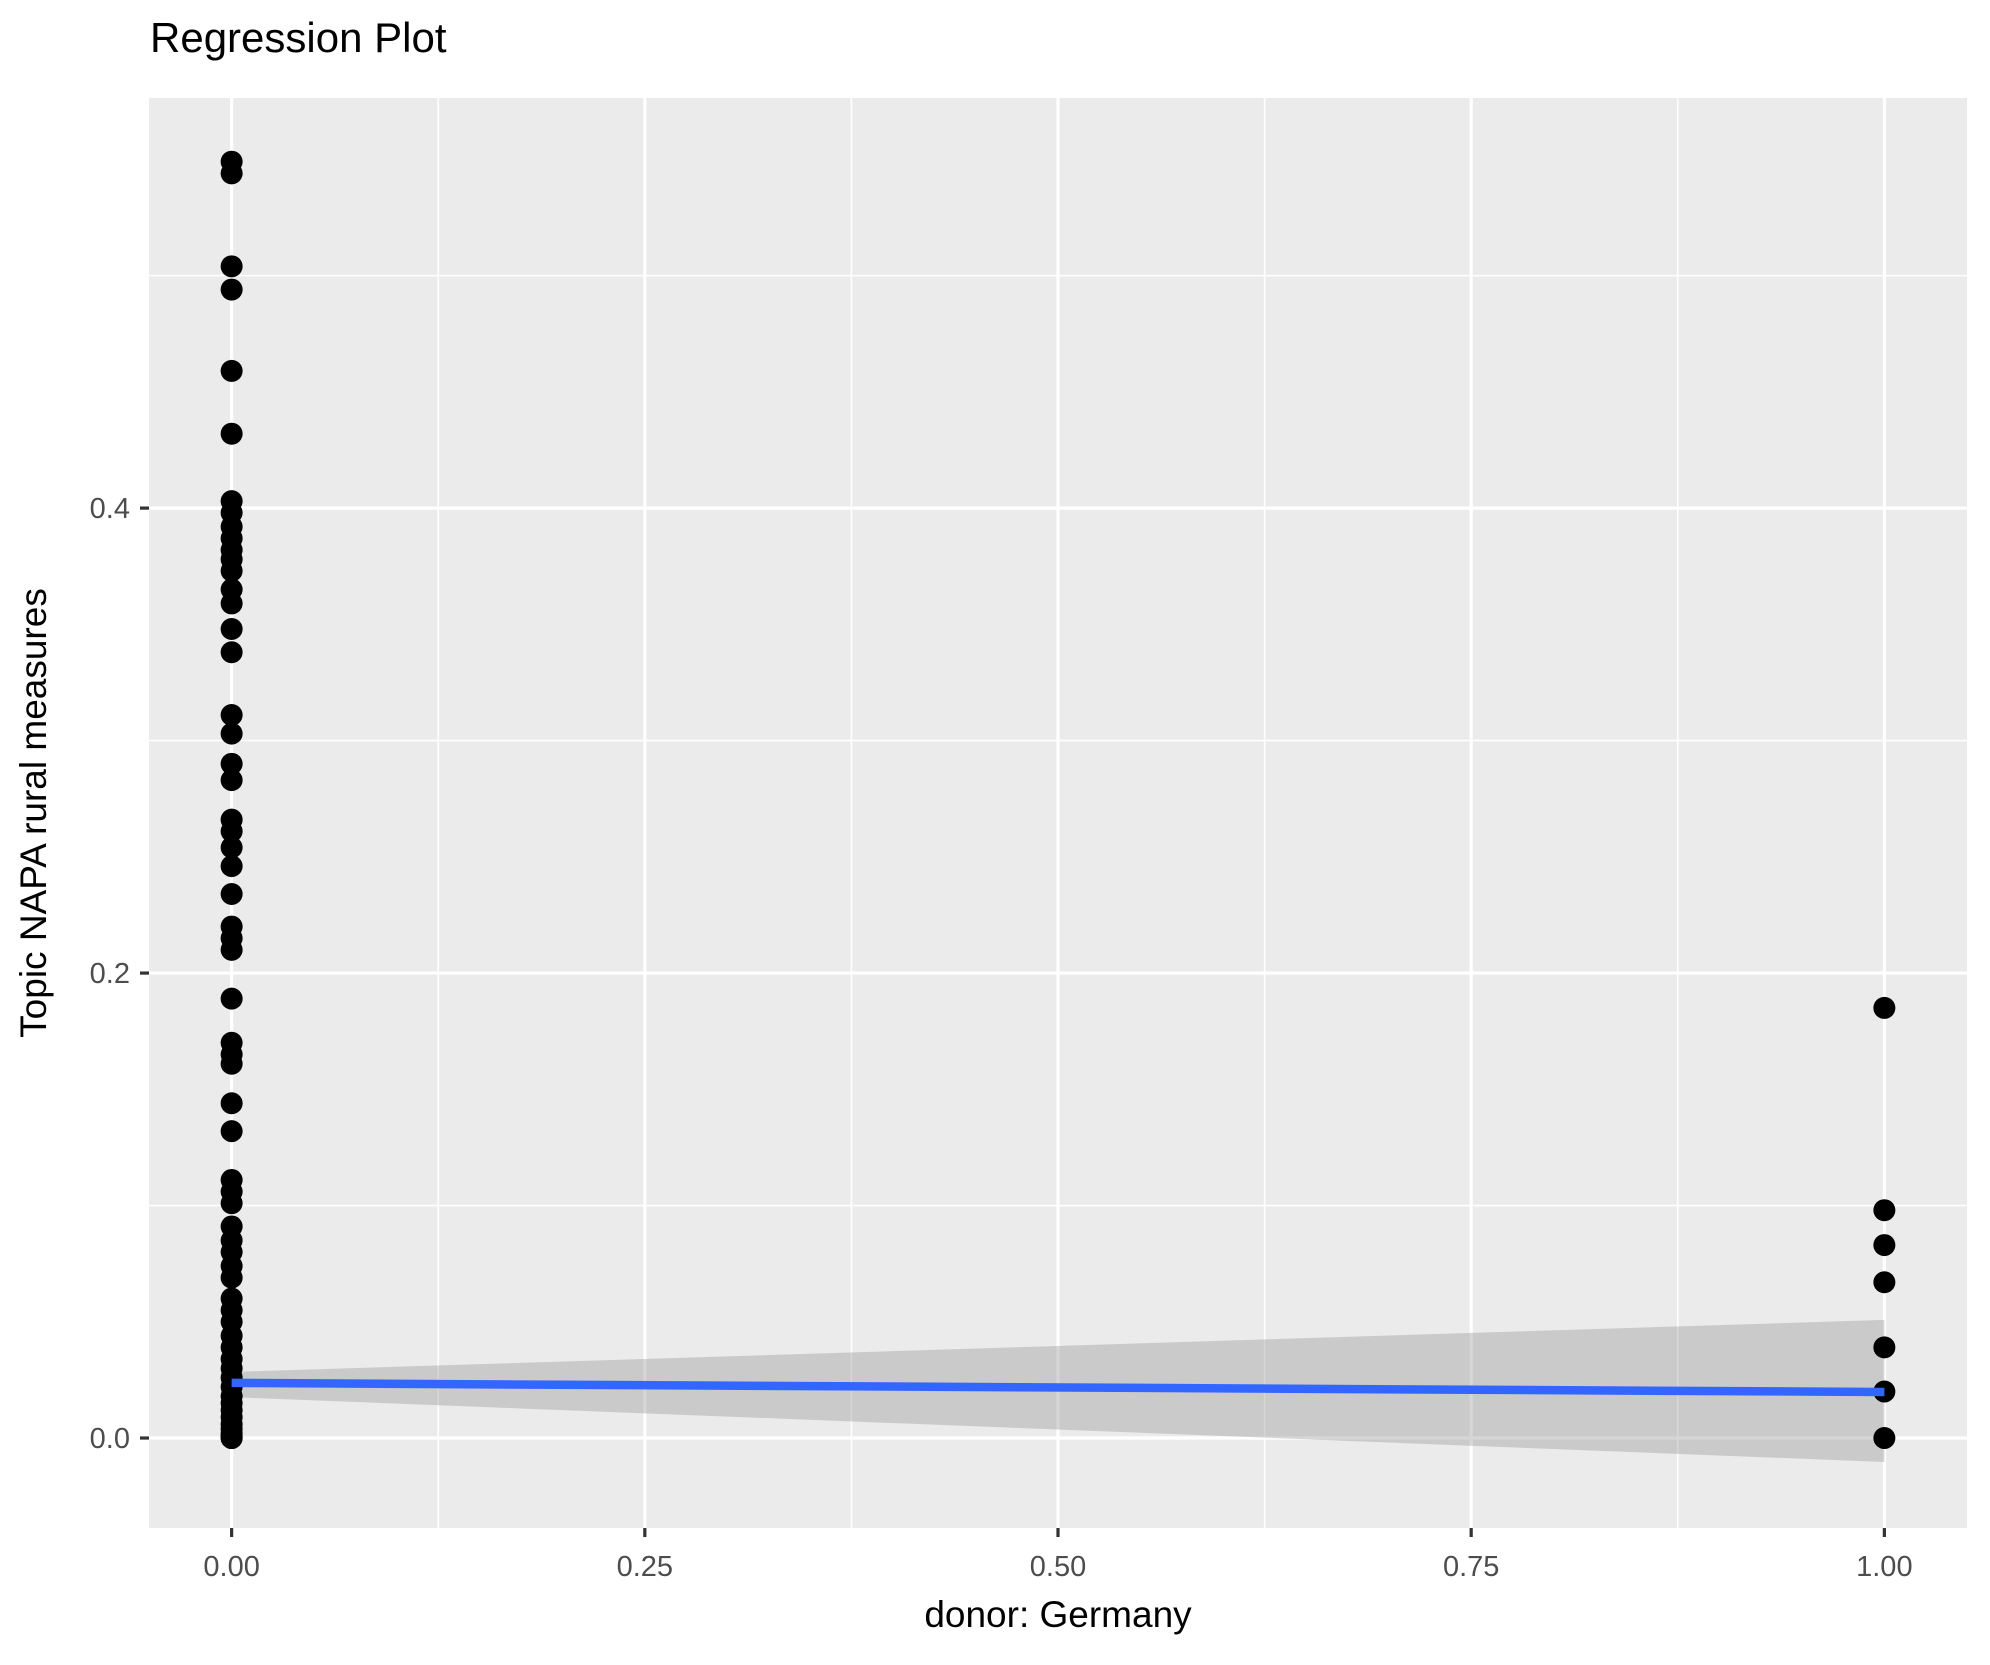  What do you see at coordinates (298, 37) in the screenshot?
I see `plot-title: Regression Plot` at bounding box center [298, 37].